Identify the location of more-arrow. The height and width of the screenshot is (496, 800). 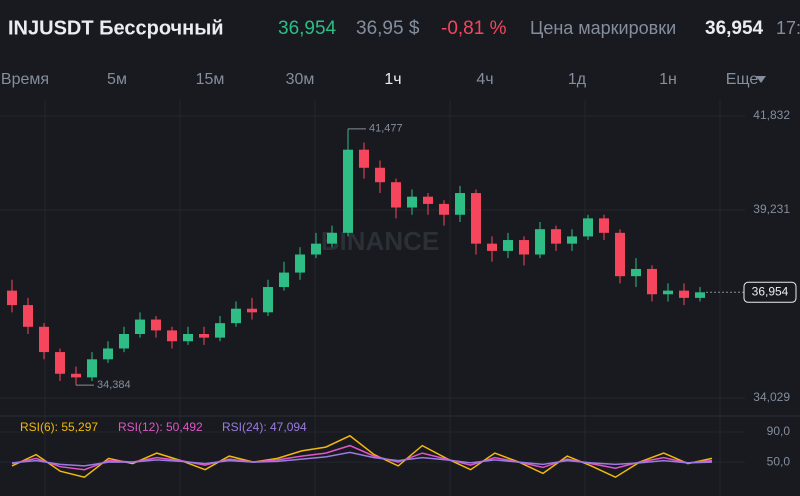
(761, 79).